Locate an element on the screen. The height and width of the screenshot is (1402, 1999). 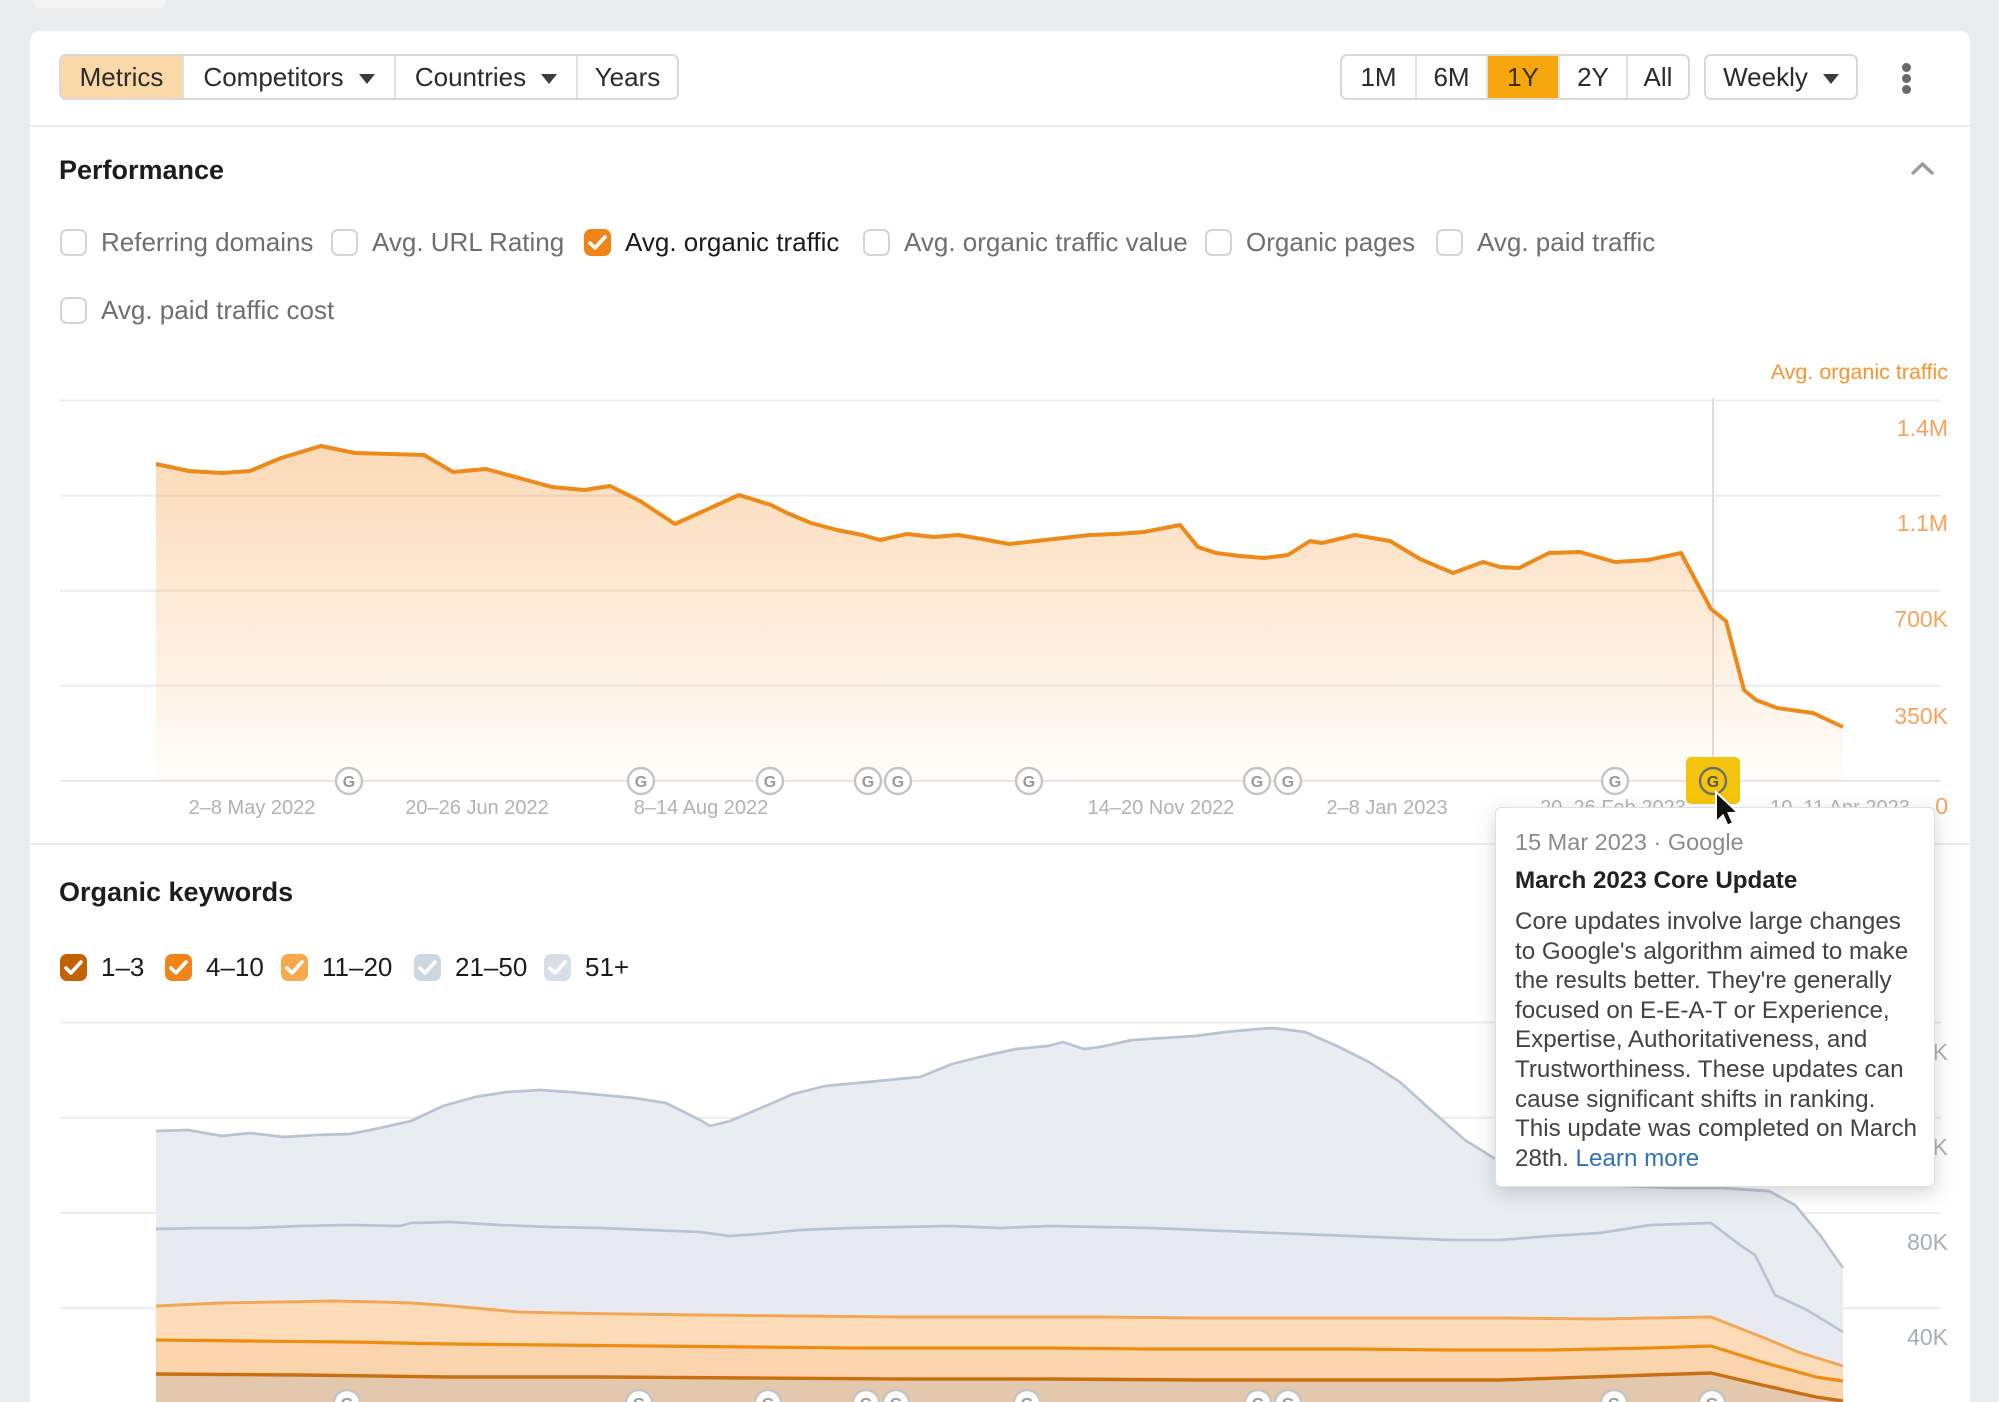
svg-text: 2–8 May 2022 is located at coordinates (252, 808).